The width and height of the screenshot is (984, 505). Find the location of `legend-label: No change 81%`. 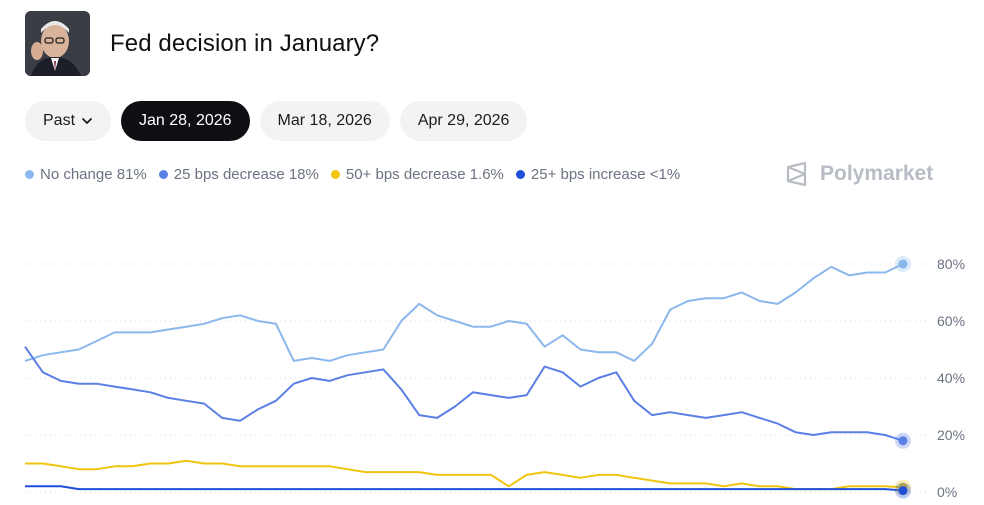

legend-label: No change 81% is located at coordinates (93, 174).